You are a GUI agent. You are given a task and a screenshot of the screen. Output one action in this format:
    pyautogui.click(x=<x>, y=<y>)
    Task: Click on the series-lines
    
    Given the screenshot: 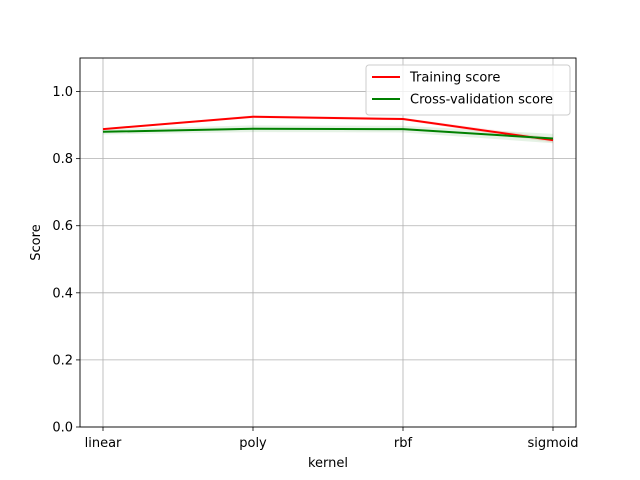 What is the action you would take?
    pyautogui.click(x=328, y=128)
    